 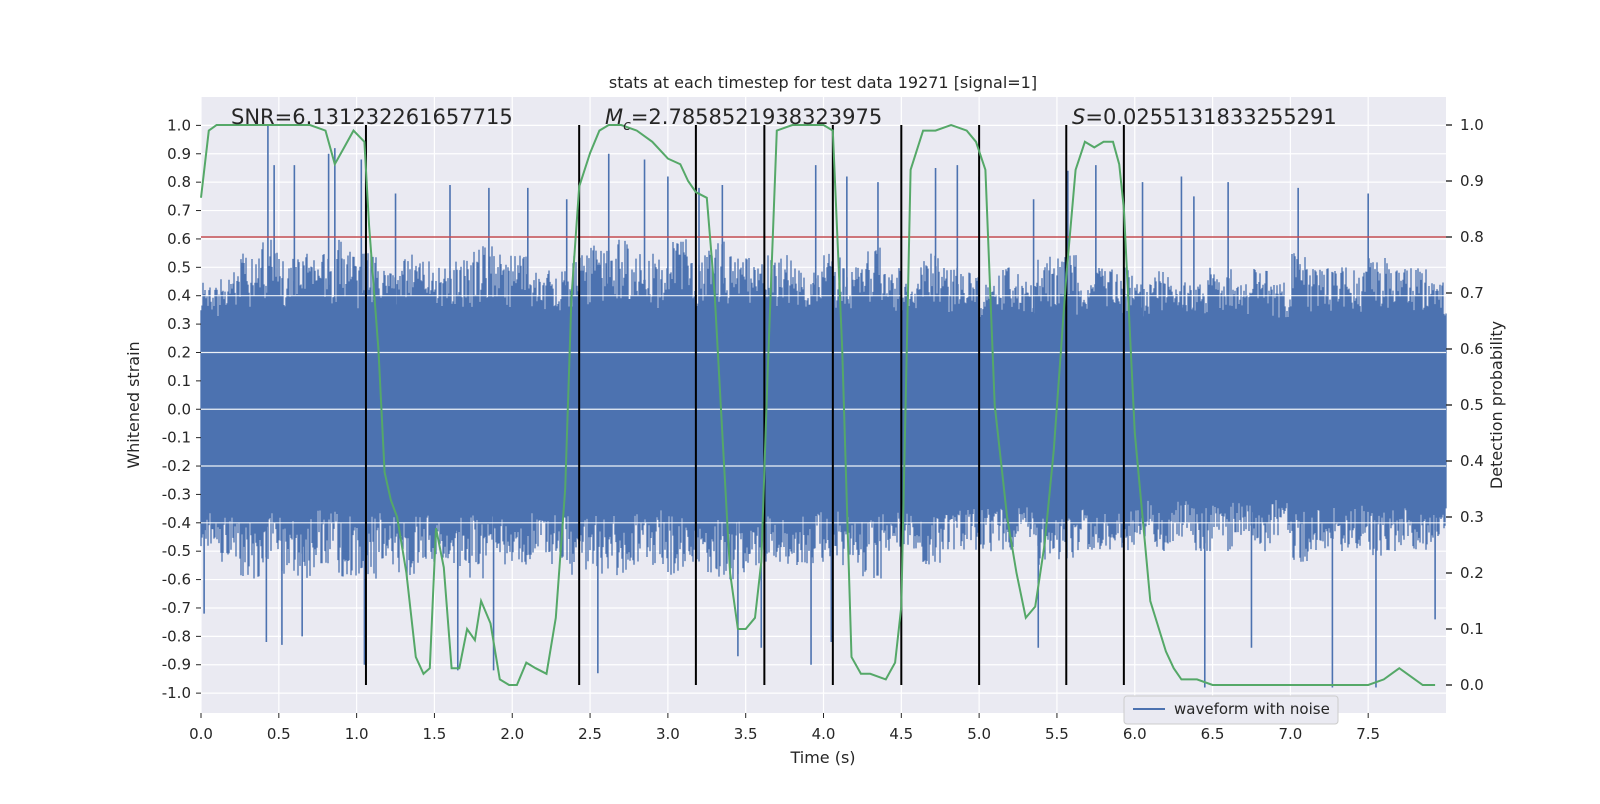 What do you see at coordinates (1290, 734) in the screenshot?
I see `x-tick-label: 7.0` at bounding box center [1290, 734].